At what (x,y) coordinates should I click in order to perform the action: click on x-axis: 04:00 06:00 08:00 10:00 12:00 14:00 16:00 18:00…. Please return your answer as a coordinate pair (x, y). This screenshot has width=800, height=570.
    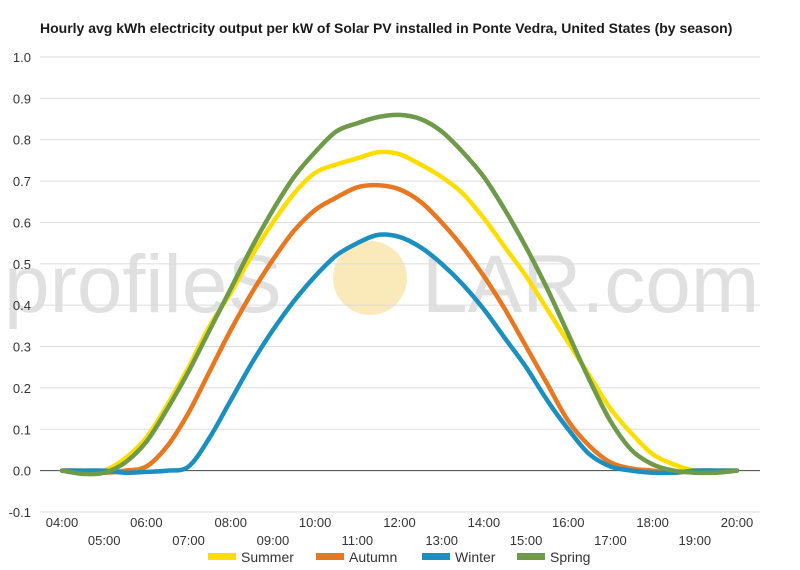
    Looking at the image, I should click on (400, 531).